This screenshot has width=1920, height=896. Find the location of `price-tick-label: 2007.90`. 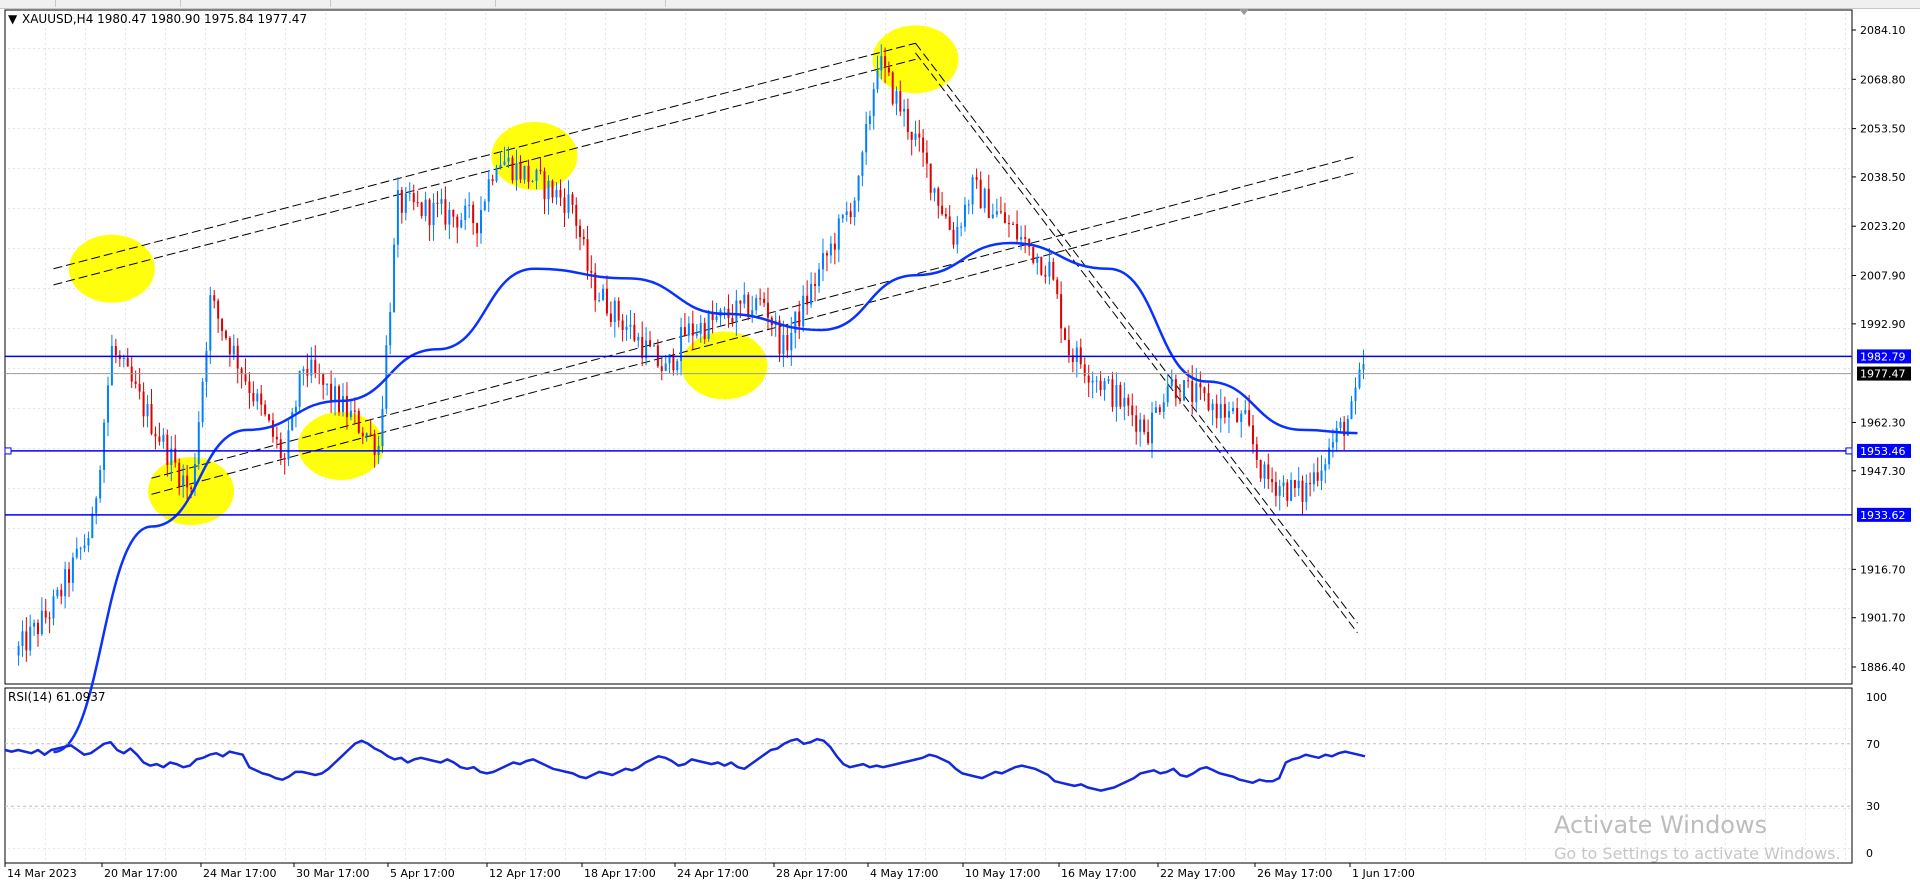

price-tick-label: 2007.90 is located at coordinates (1883, 276).